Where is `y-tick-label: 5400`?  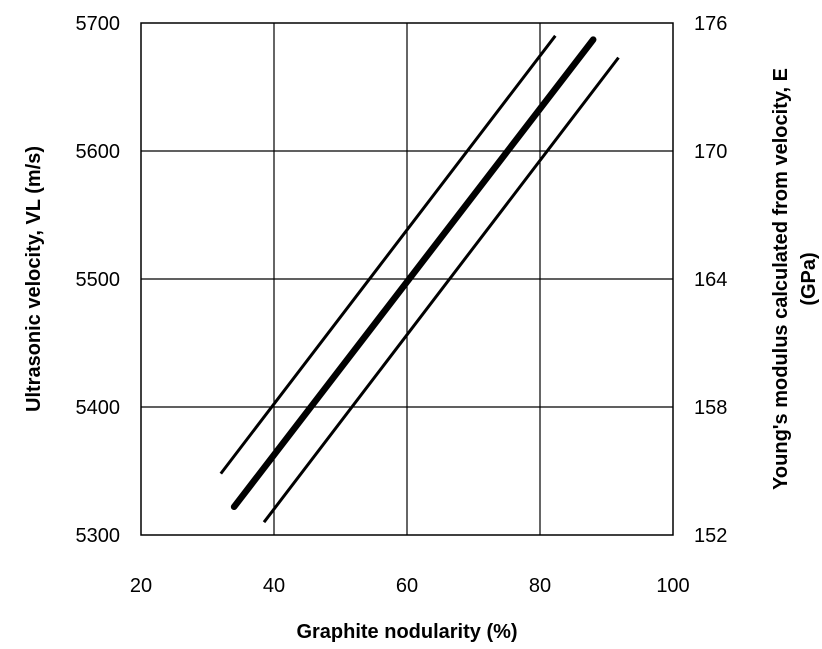 y-tick-label: 5400 is located at coordinates (98, 408).